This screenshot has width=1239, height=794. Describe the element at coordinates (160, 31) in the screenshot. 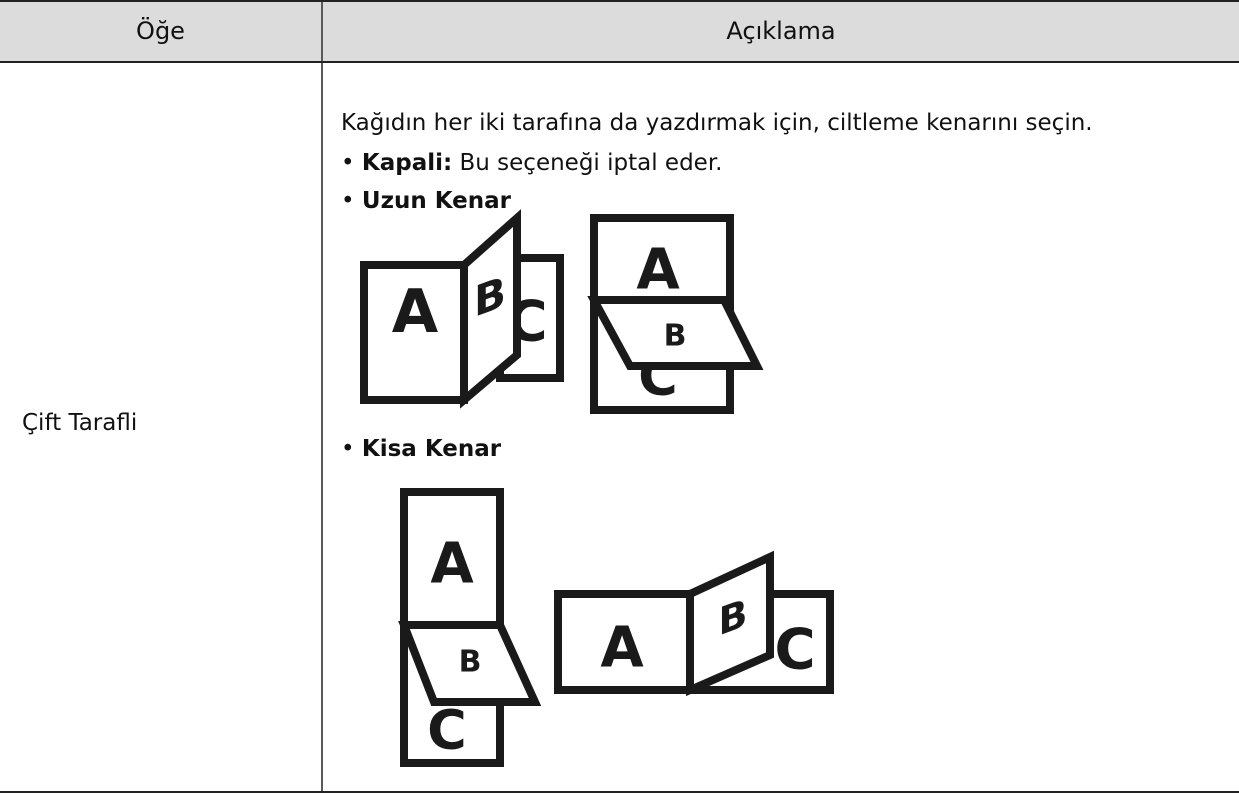

I see `header-cell: Öğe` at that location.